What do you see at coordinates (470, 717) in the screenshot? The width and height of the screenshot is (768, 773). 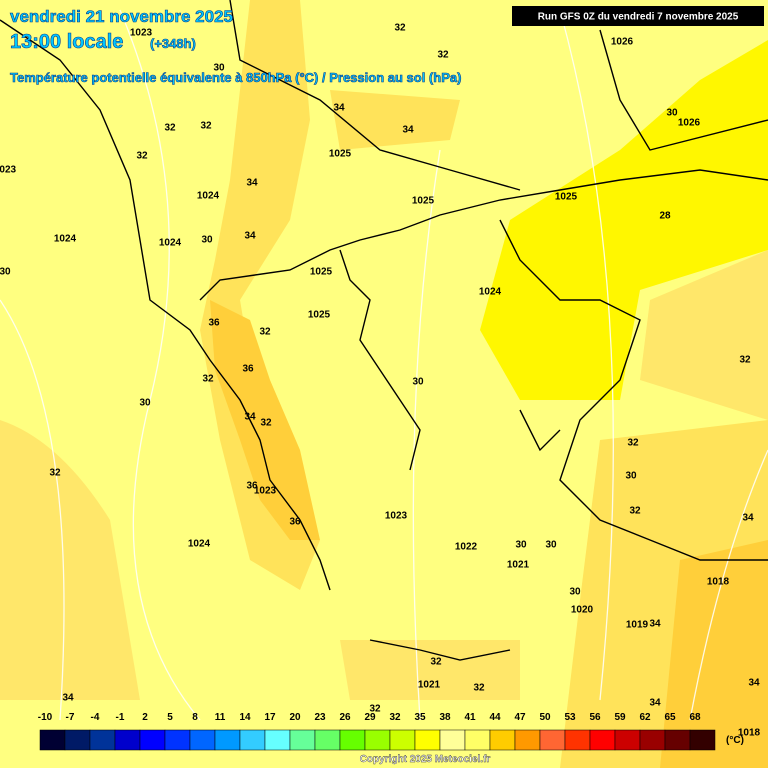 I see `colorbar-tick-label: 41` at bounding box center [470, 717].